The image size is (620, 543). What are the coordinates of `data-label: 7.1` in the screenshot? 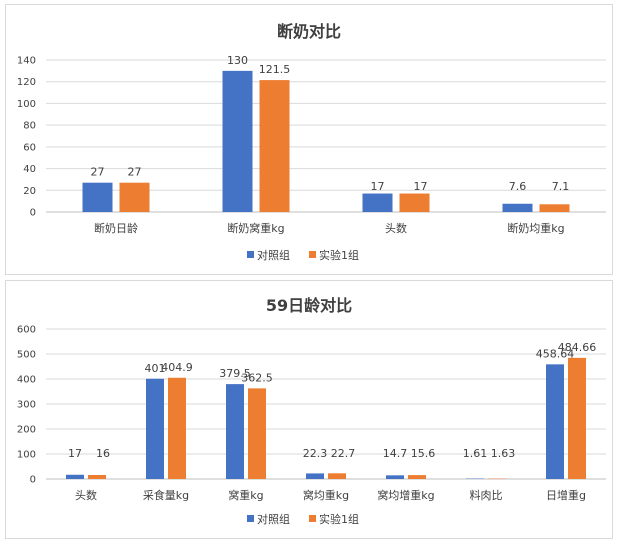 It's located at (561, 186).